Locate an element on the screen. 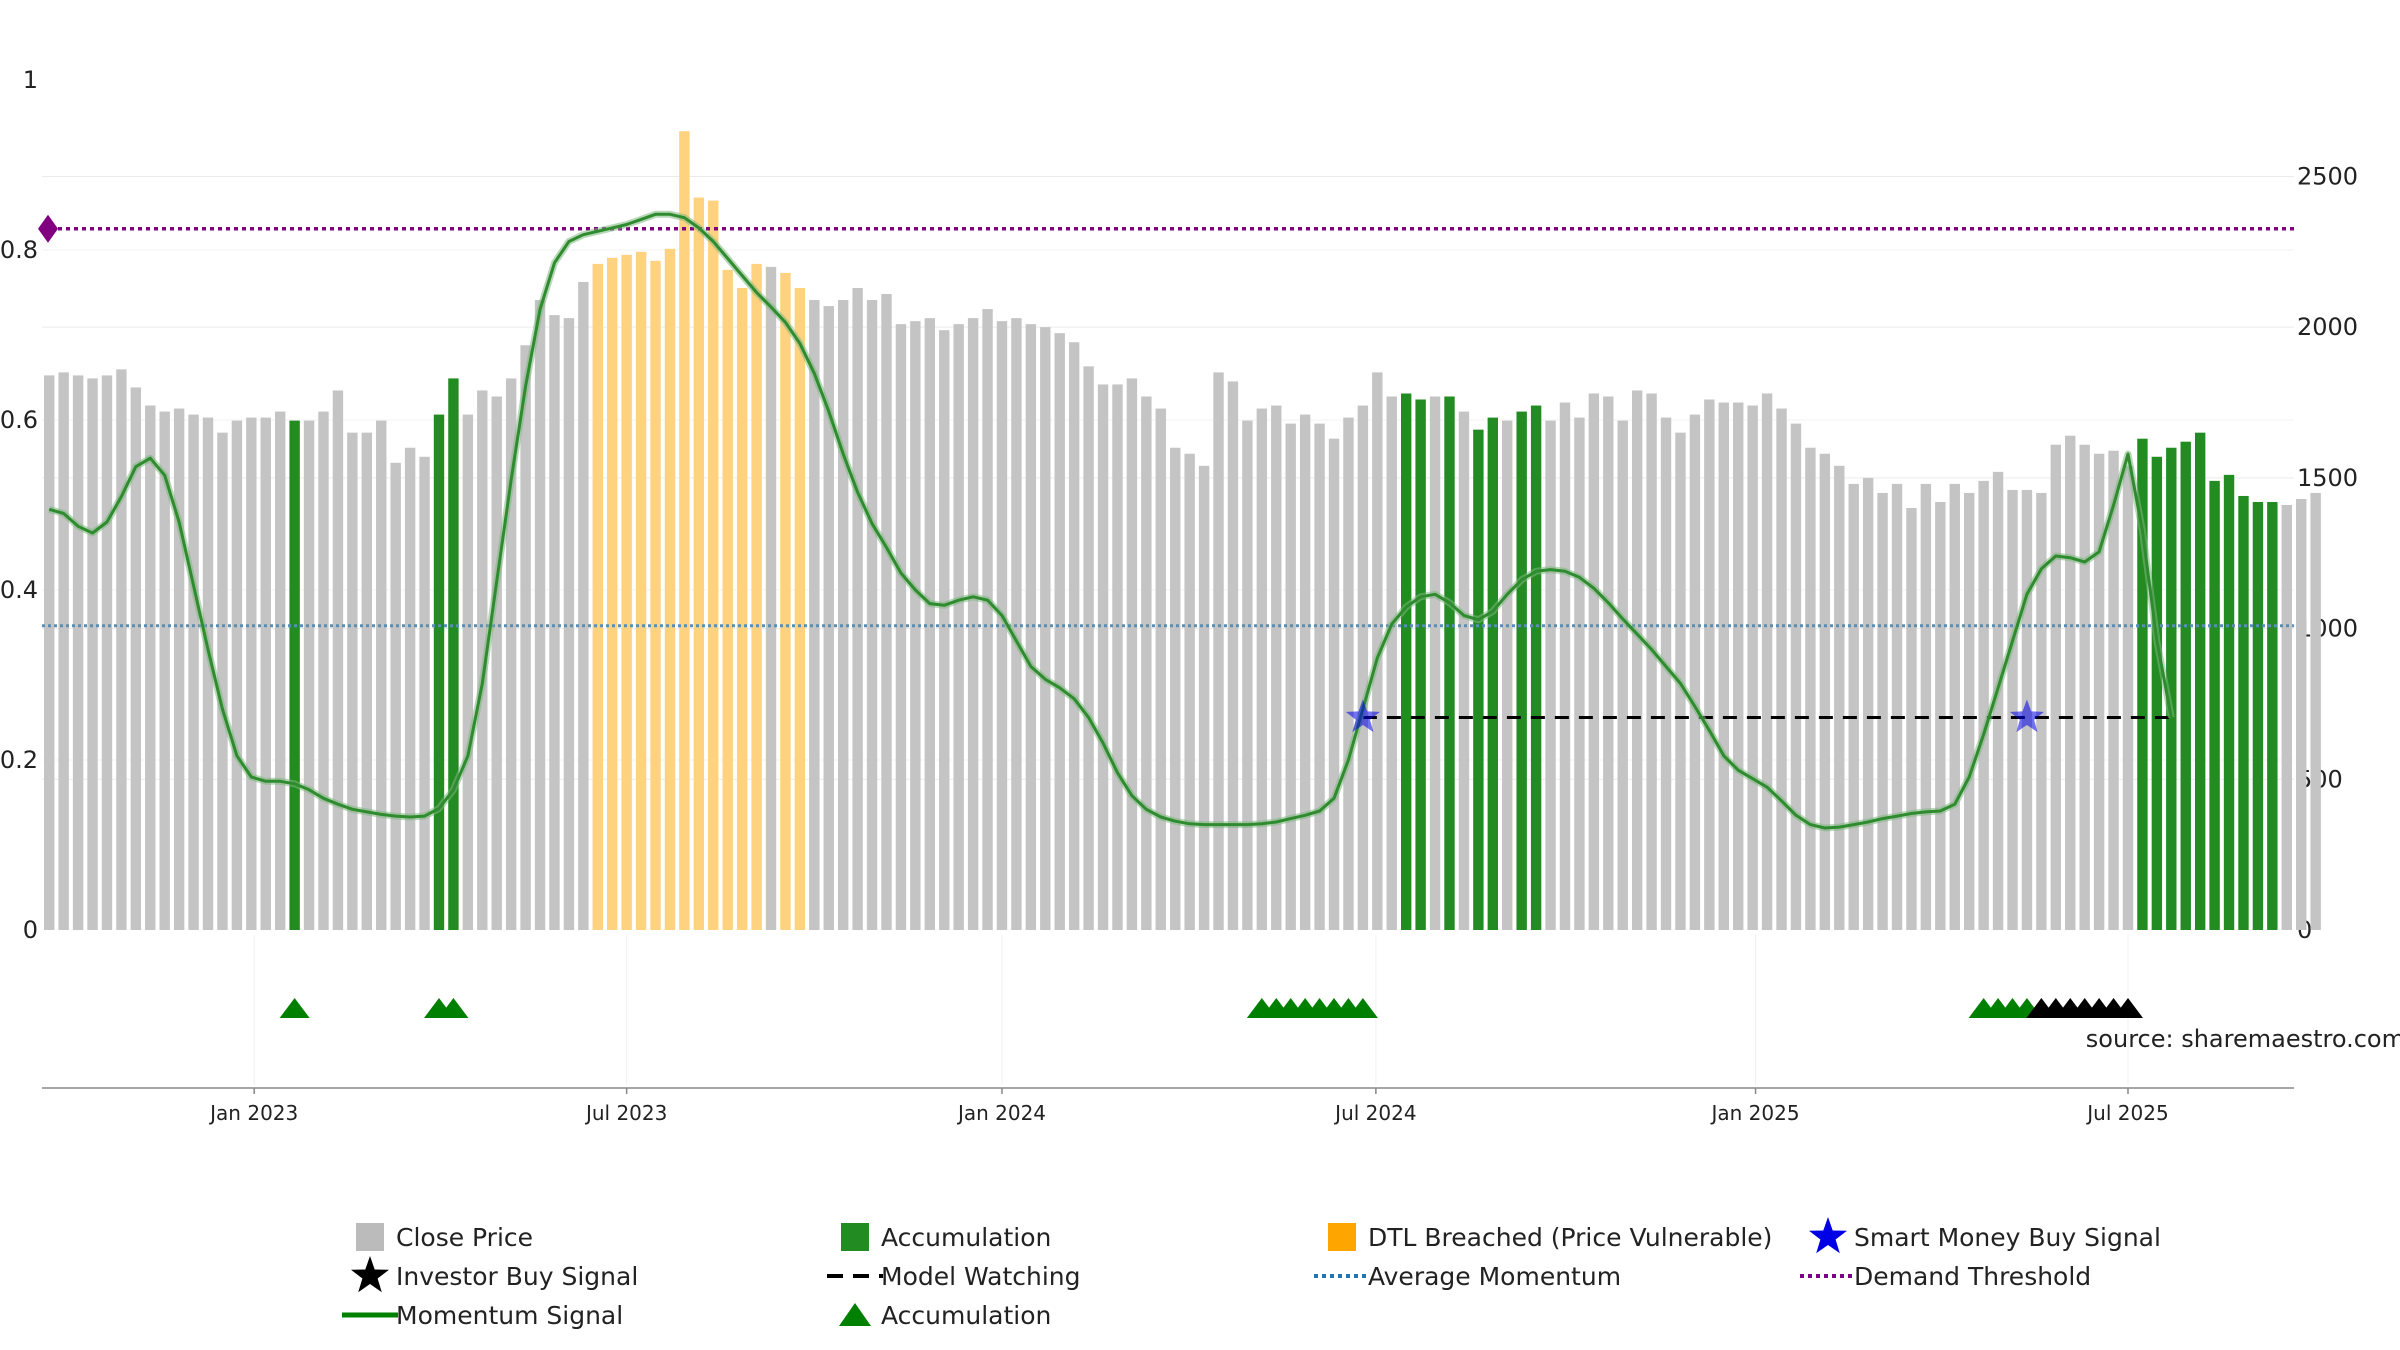 The image size is (2400, 1350). left-tick-label: 0.6 is located at coordinates (19, 420).